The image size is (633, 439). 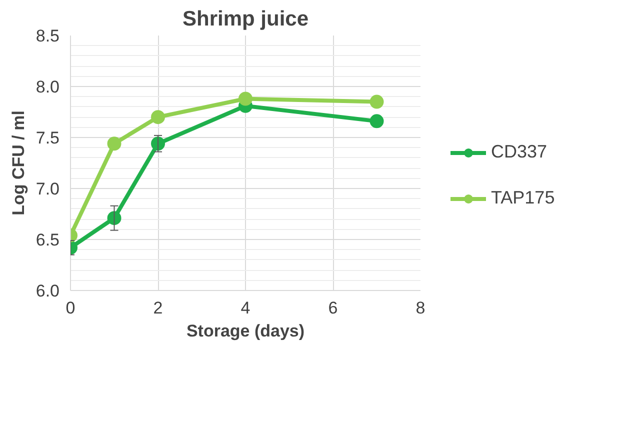 I want to click on y-tick-label: 6.5, so click(x=48, y=240).